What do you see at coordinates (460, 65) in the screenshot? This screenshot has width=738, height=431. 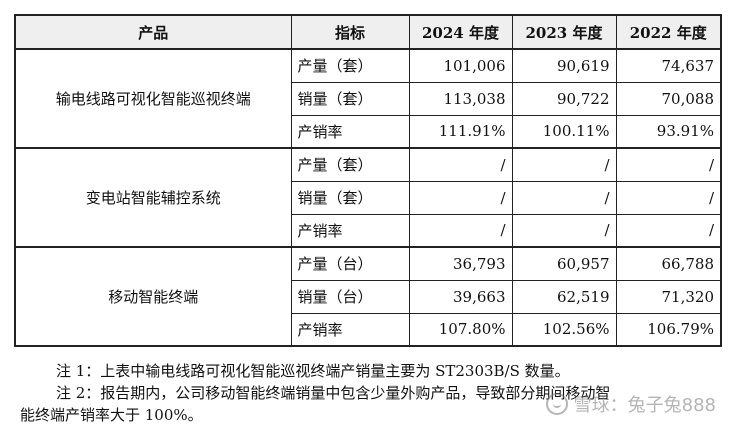 I see `value-2024: 101,006` at bounding box center [460, 65].